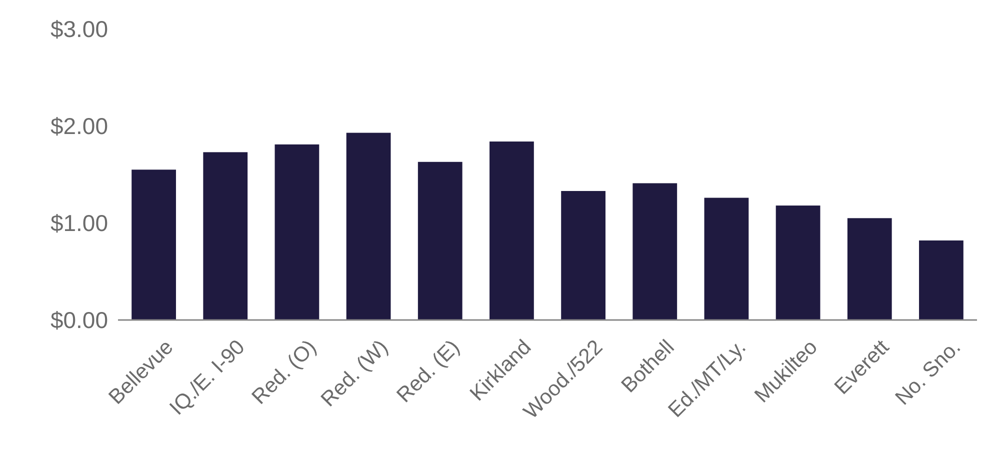  What do you see at coordinates (79, 223) in the screenshot?
I see `y-tick-label: $1.00` at bounding box center [79, 223].